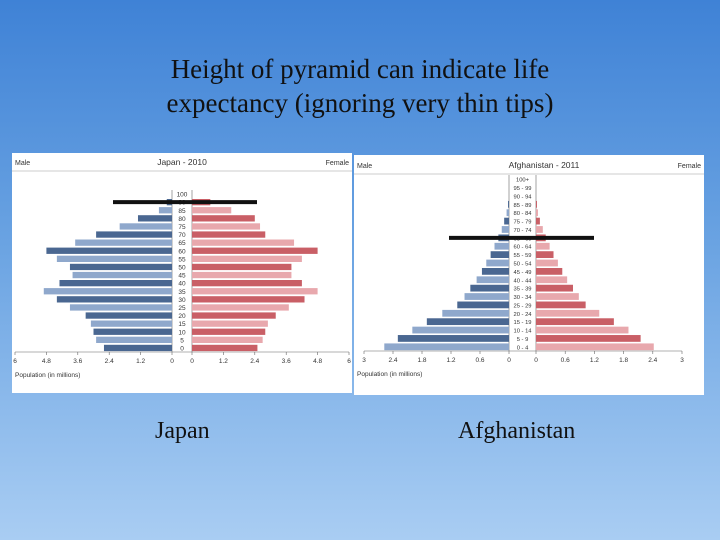  Describe the element at coordinates (522, 281) in the screenshot. I see `age-tick-label: 40 - 44` at that location.